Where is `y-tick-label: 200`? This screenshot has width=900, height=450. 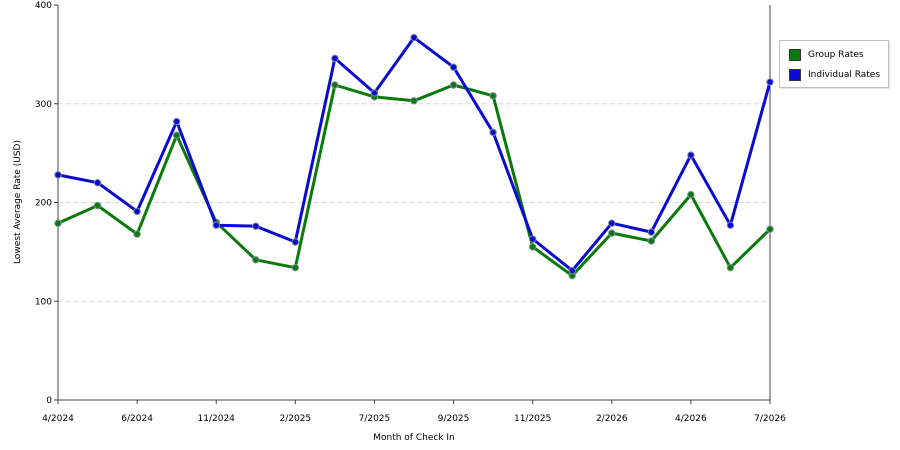 y-tick-label: 200 is located at coordinates (43, 204).